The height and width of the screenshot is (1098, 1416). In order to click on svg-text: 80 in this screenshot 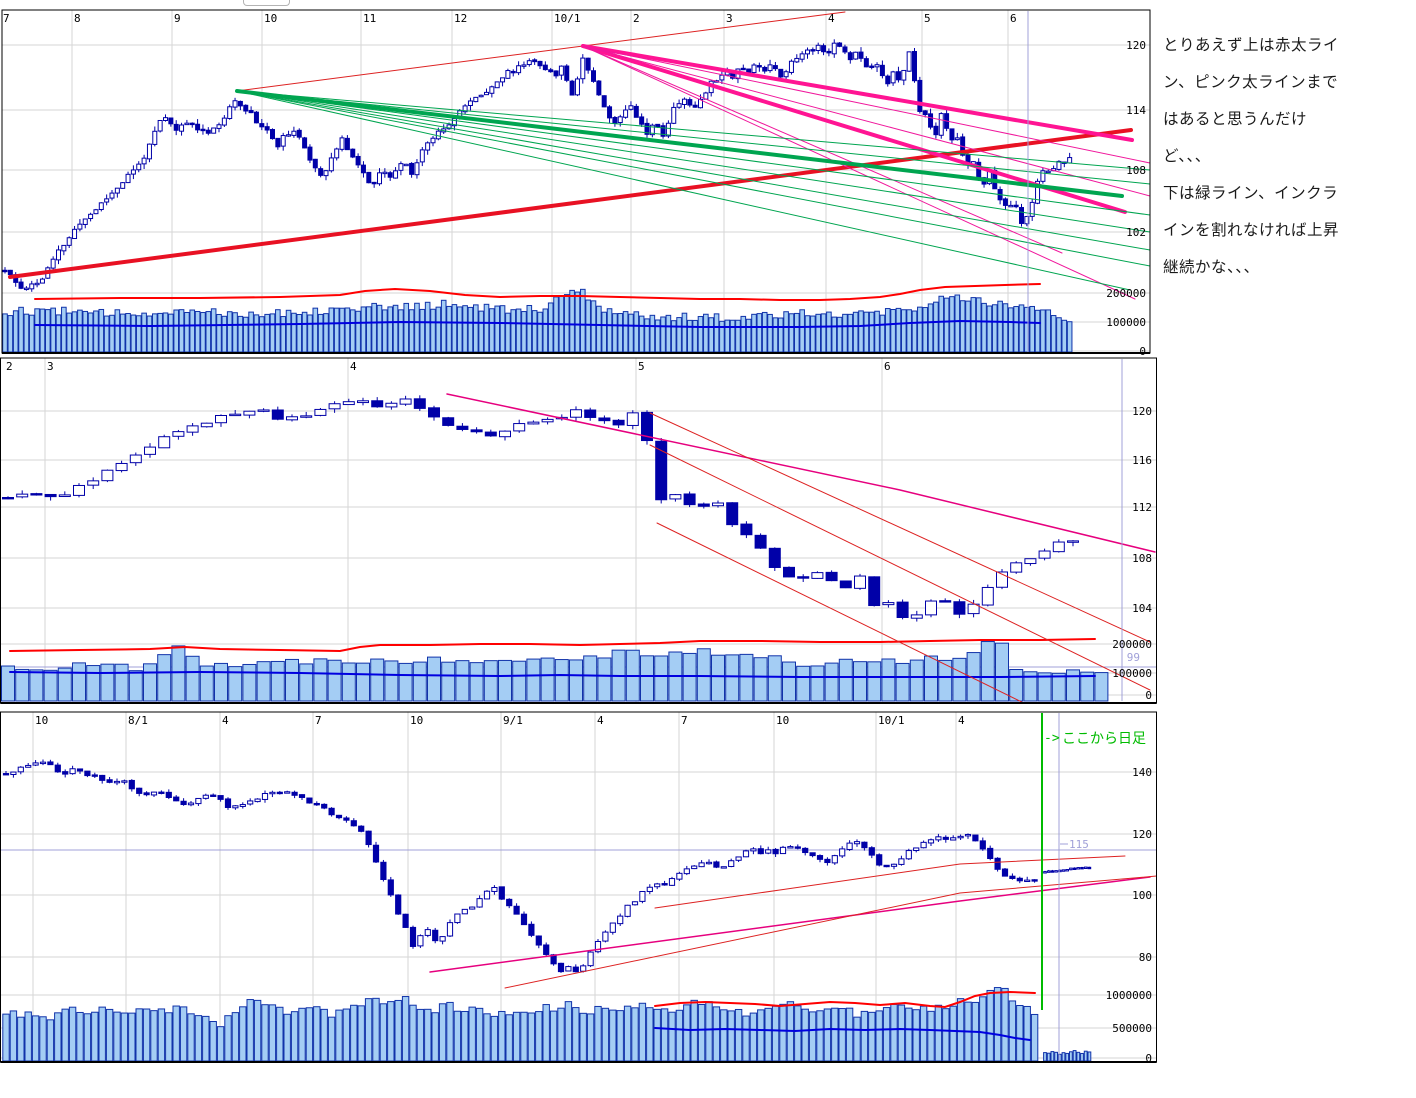, I will do `click(1145, 957)`.